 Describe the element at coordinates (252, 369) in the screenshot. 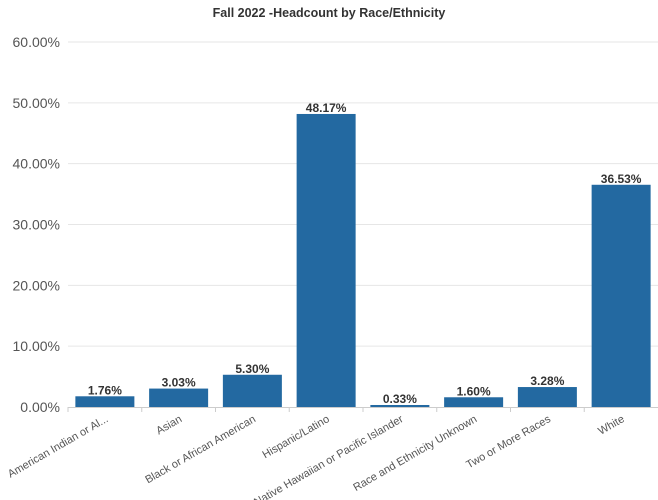

I see `bar-value-label: 5.30%` at that location.